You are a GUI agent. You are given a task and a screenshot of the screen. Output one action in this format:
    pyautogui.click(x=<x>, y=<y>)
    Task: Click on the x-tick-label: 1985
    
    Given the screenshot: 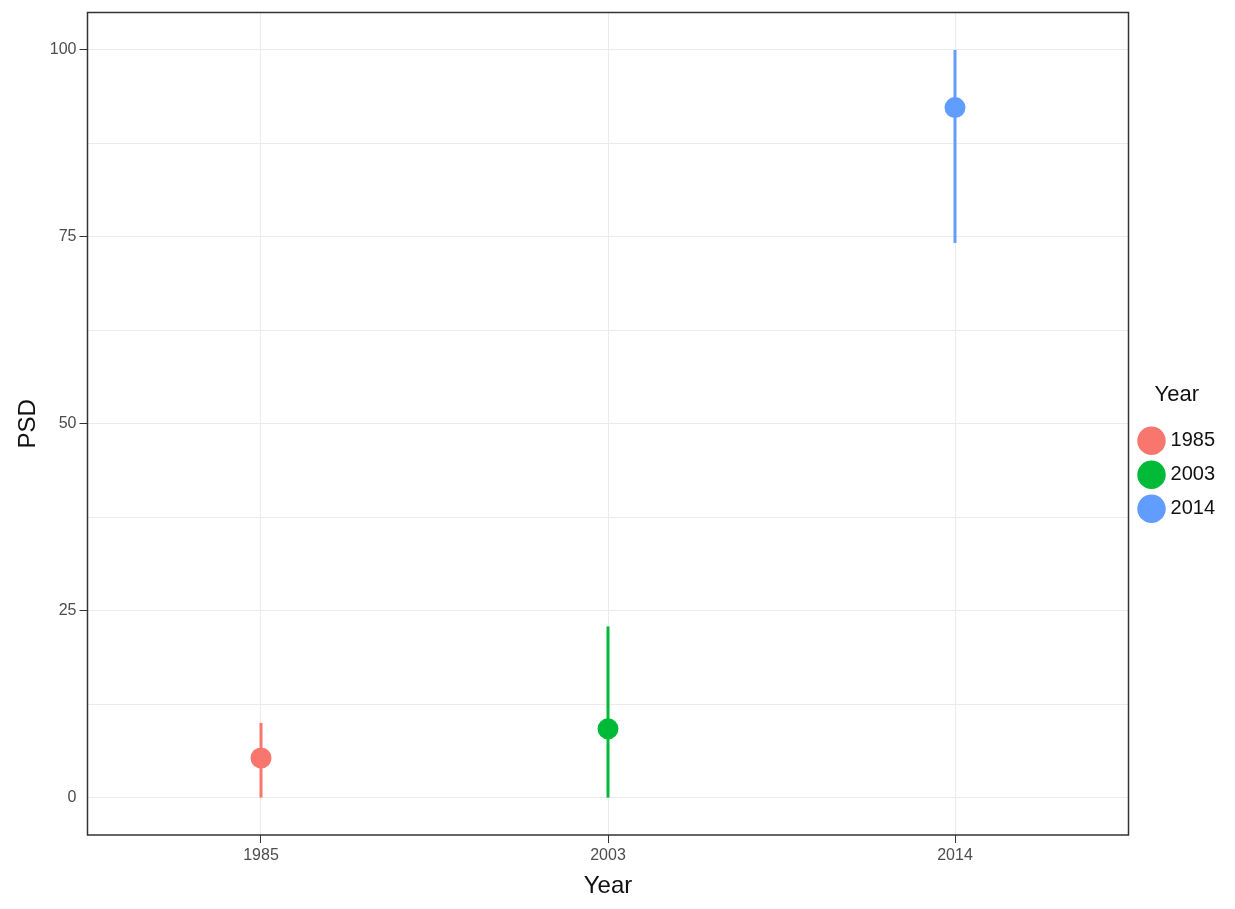 What is the action you would take?
    pyautogui.click(x=261, y=855)
    